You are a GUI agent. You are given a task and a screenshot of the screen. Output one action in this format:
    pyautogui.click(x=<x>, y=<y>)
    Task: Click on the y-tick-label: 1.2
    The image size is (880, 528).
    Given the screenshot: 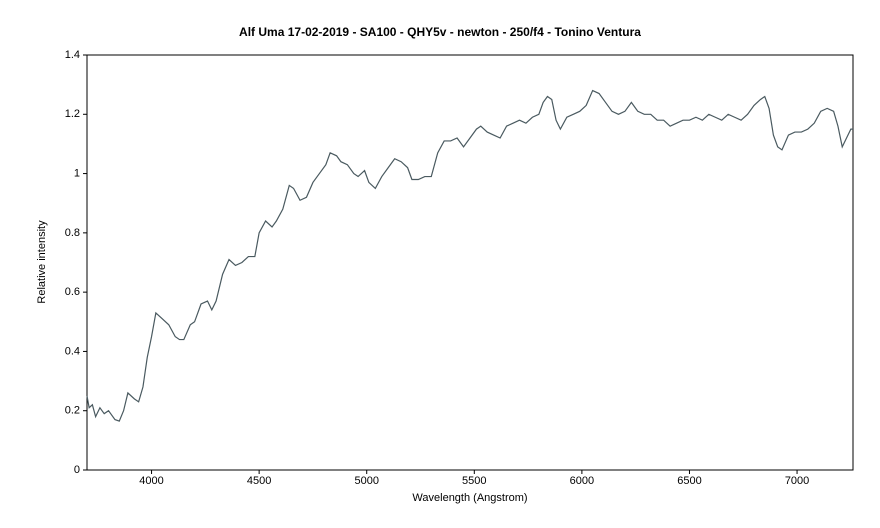 What is the action you would take?
    pyautogui.click(x=72, y=114)
    